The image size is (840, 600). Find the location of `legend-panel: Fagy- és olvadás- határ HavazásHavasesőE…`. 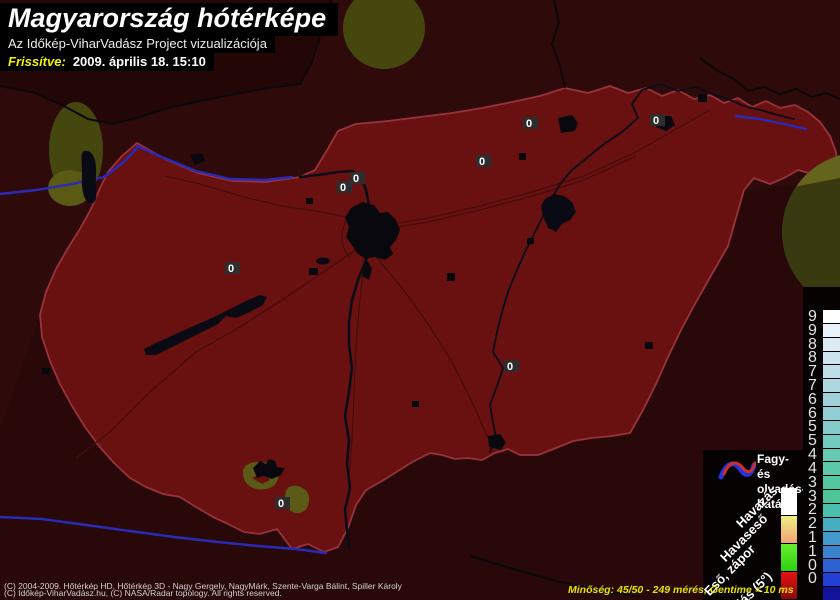

legend-panel: Fagy- és olvadás- határ HavazásHavasesőE… is located at coordinates (753, 525).